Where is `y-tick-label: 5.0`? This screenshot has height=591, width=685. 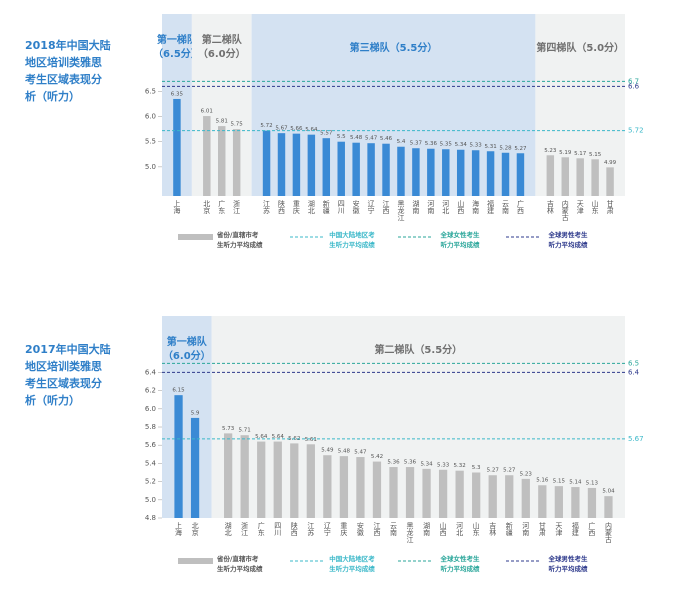
y-tick-label: 5.0 is located at coordinates (150, 500).